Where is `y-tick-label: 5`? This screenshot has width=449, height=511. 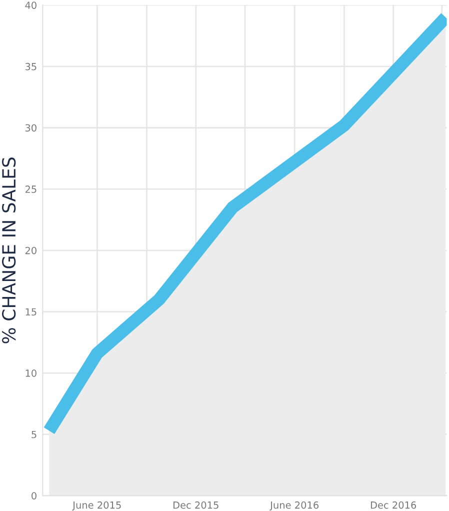
y-tick-label: 5 is located at coordinates (34, 434).